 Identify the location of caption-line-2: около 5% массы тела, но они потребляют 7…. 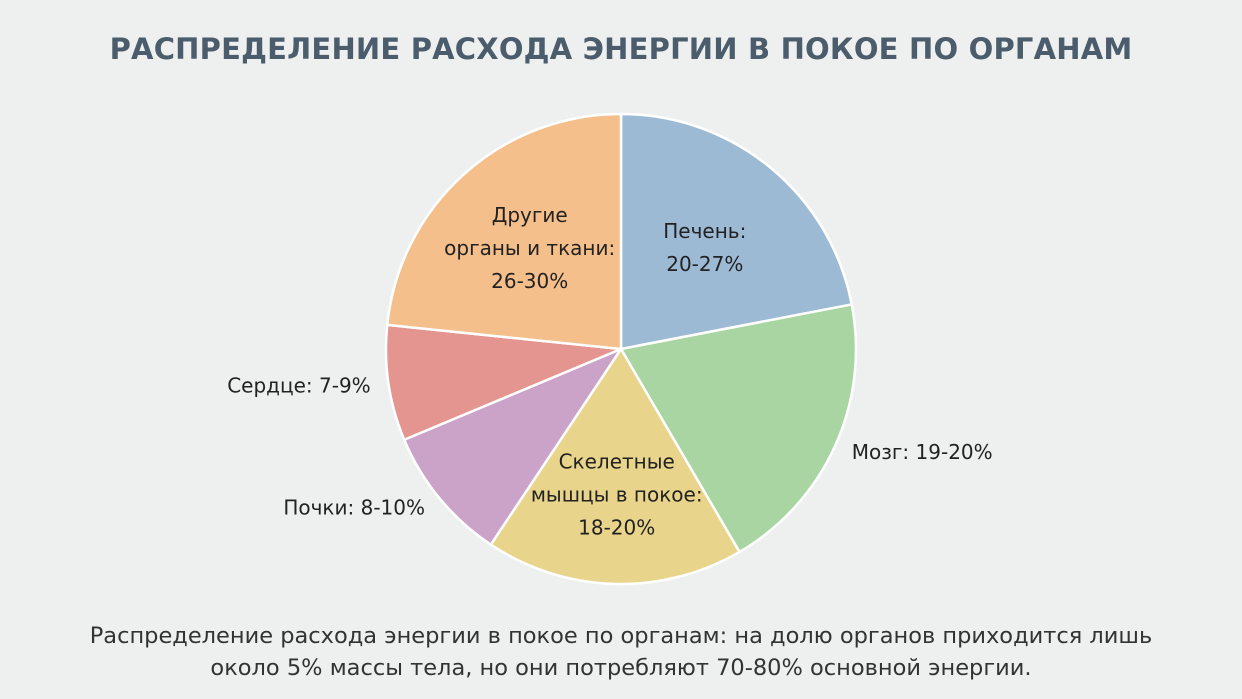
(621, 668).